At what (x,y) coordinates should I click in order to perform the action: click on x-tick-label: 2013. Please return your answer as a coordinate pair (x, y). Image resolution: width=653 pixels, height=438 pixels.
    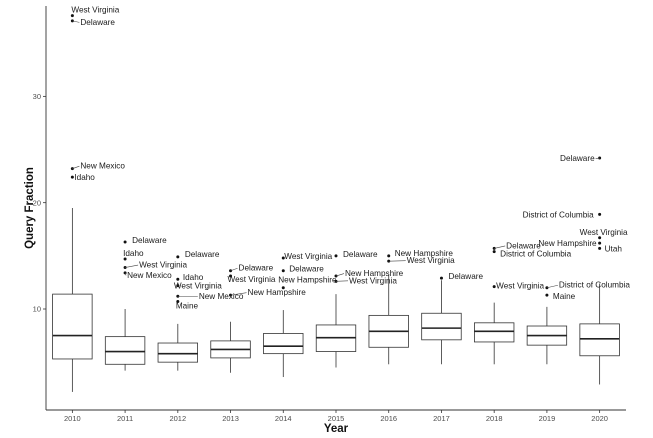
    Looking at the image, I should click on (230, 418).